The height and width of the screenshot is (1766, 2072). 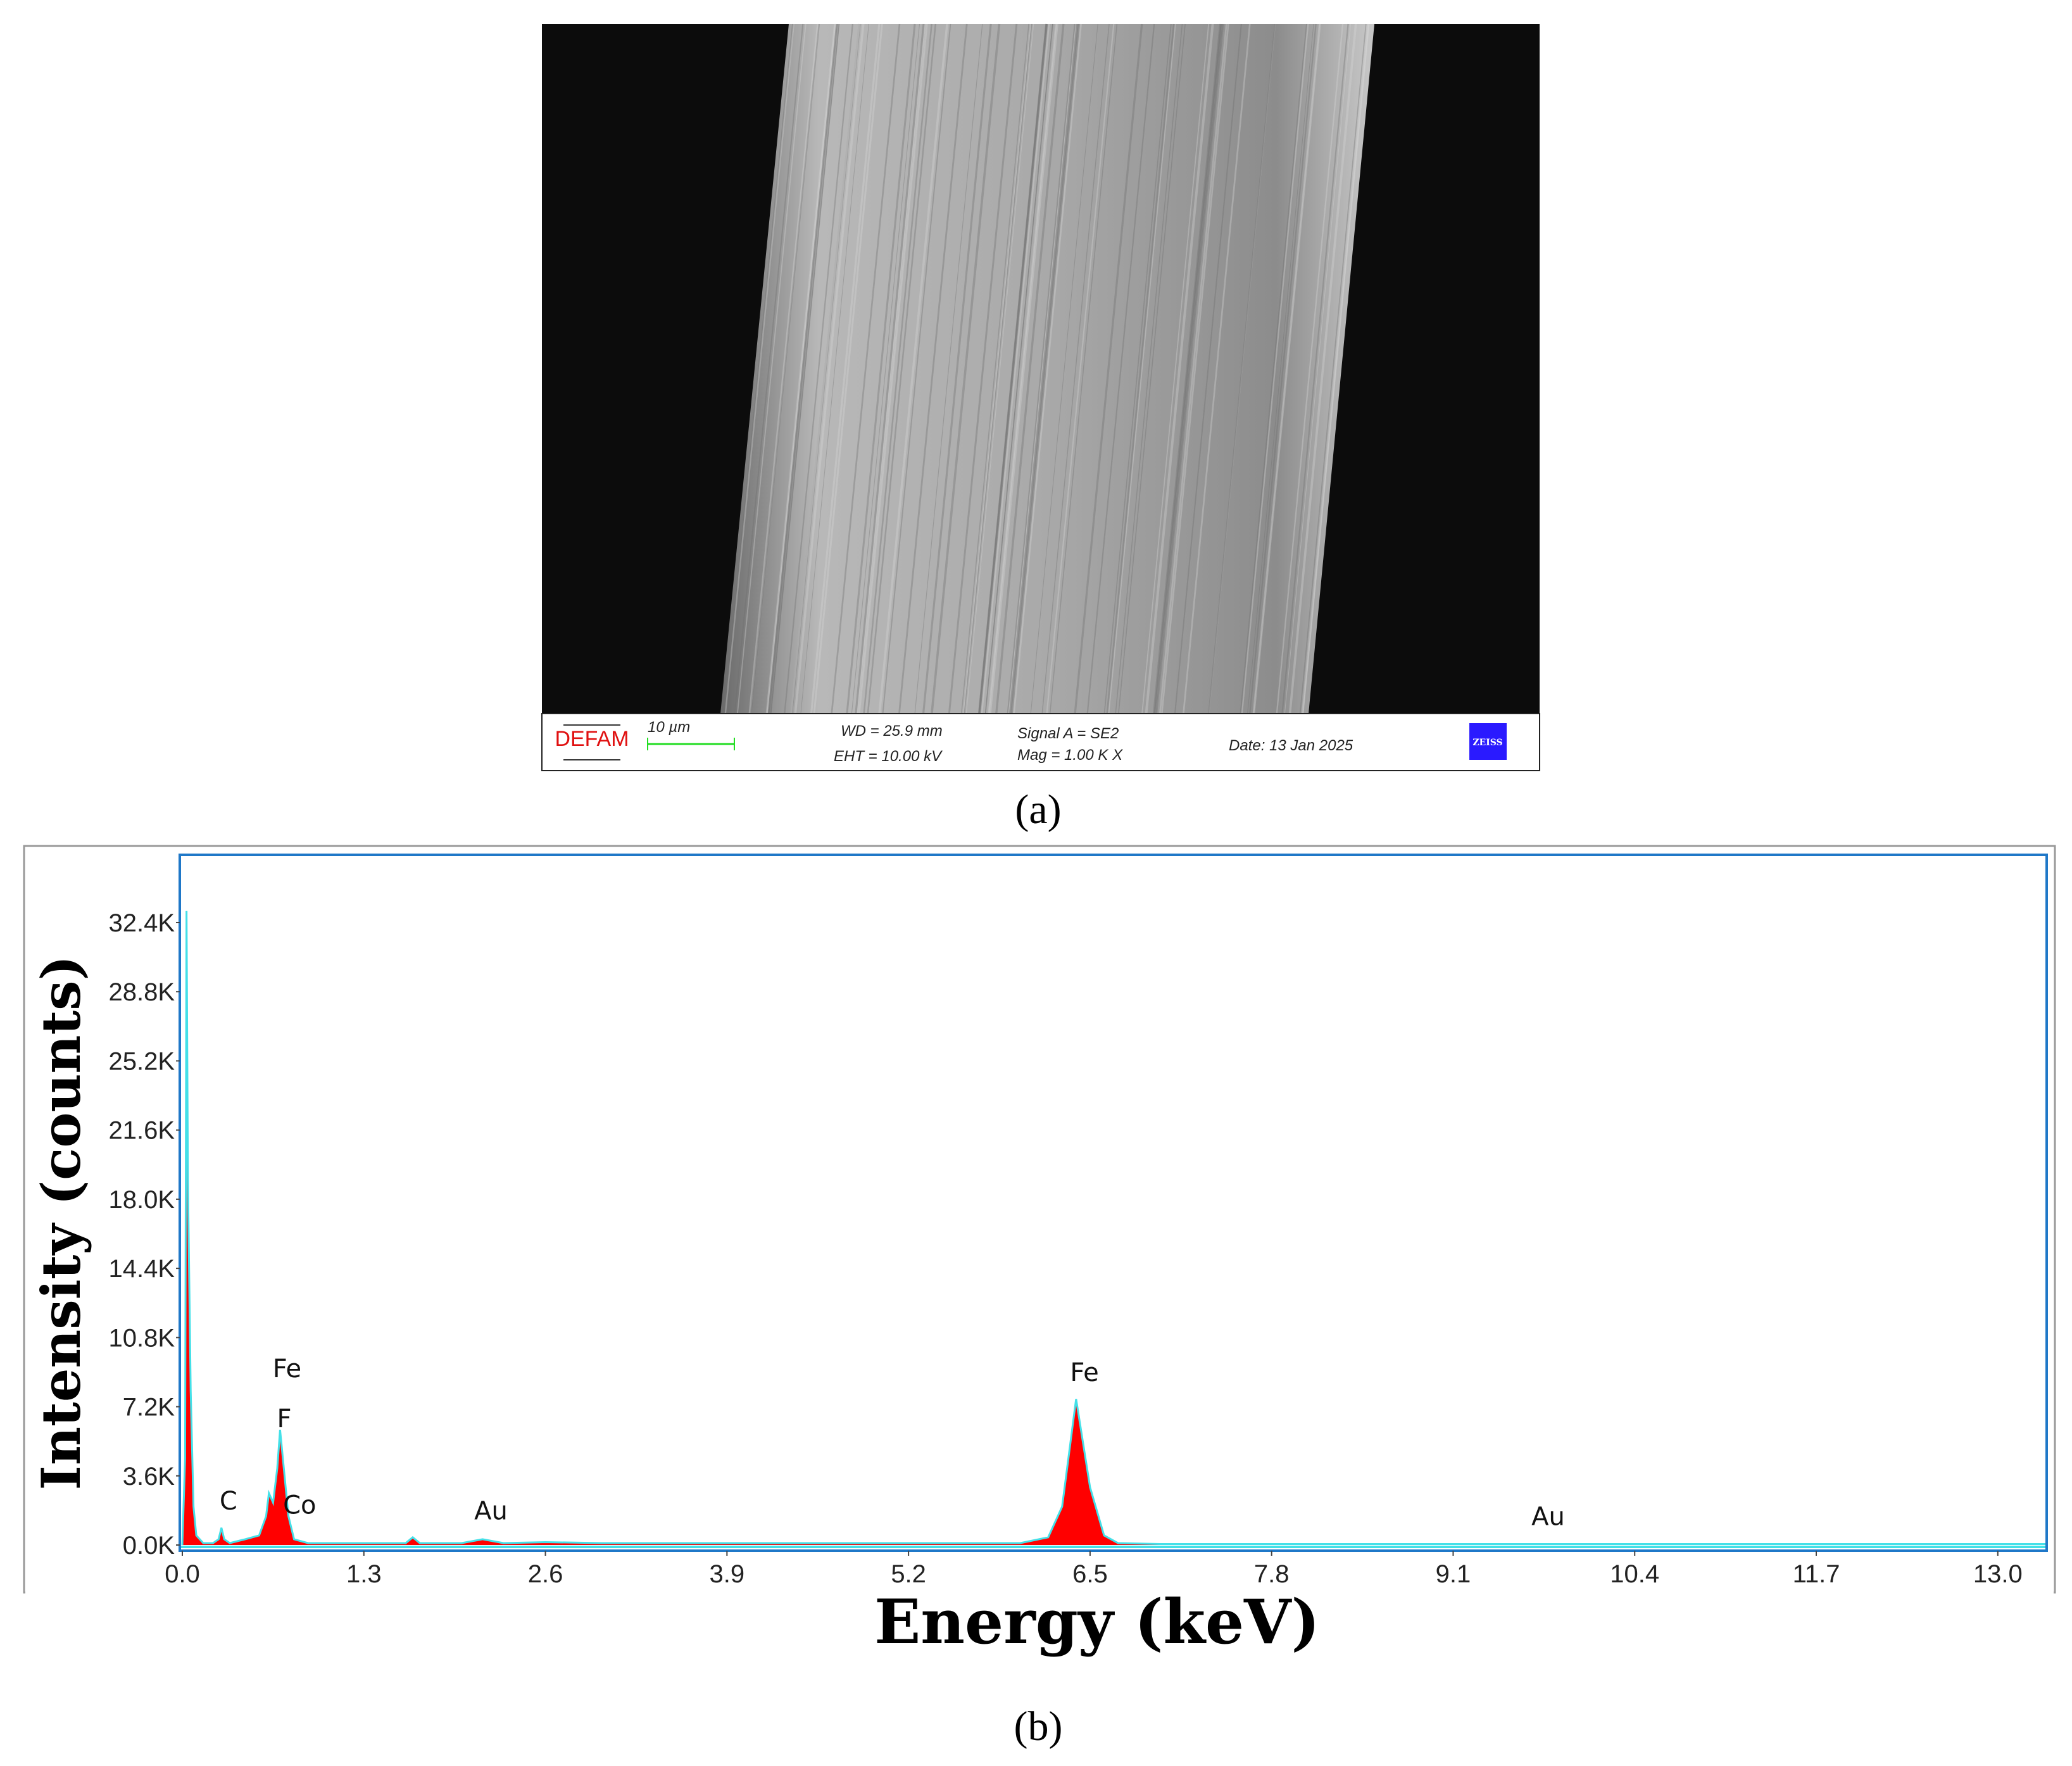 What do you see at coordinates (149, 1408) in the screenshot?
I see `y-tick-label: 7.2K` at bounding box center [149, 1408].